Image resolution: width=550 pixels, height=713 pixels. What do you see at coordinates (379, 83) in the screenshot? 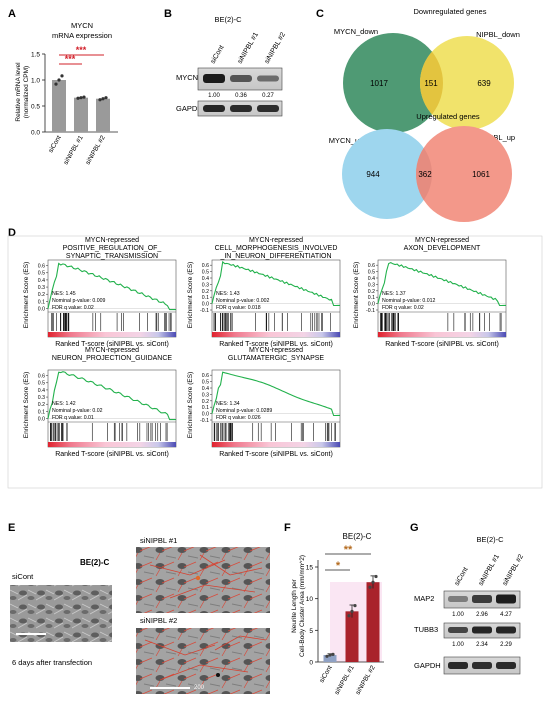
I see `venn-down-left-count: 1017` at bounding box center [379, 83].